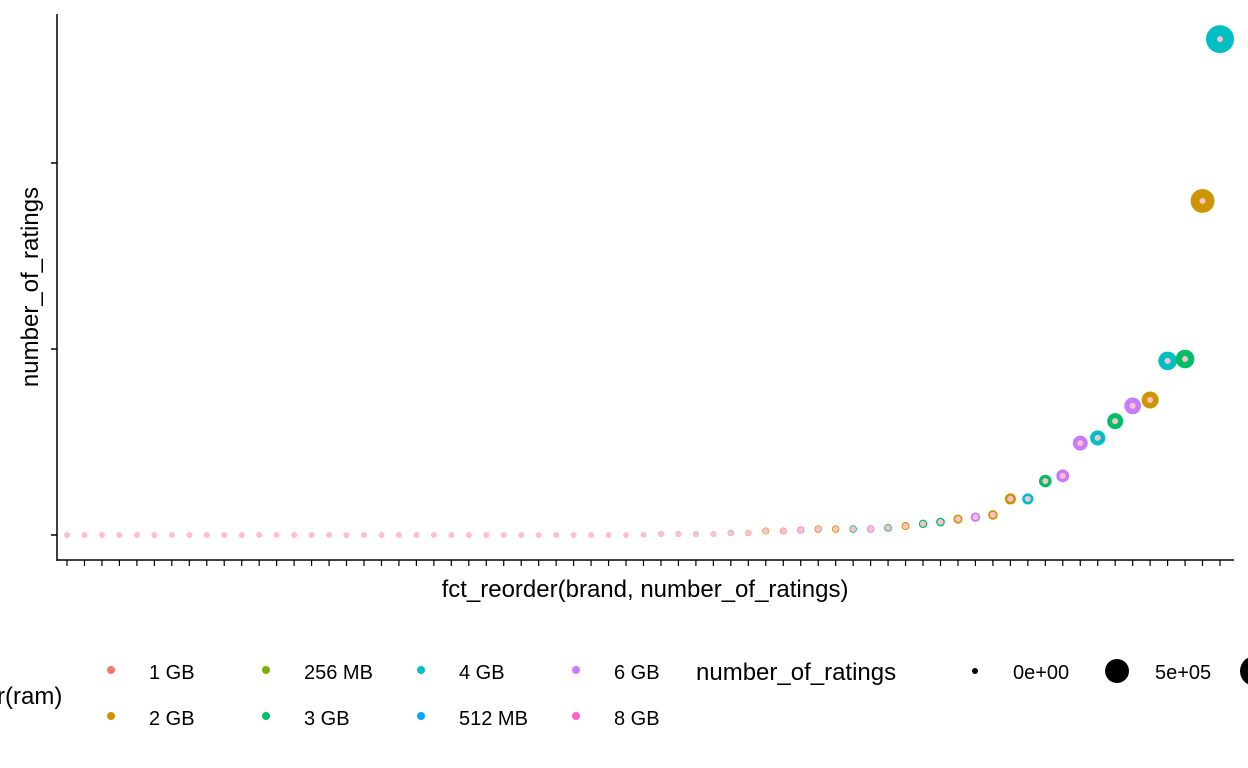 The image size is (1248, 768). Describe the element at coordinates (645, 589) in the screenshot. I see `x-axis-label: fct_reorder(brand, number_of_ratings)` at that location.